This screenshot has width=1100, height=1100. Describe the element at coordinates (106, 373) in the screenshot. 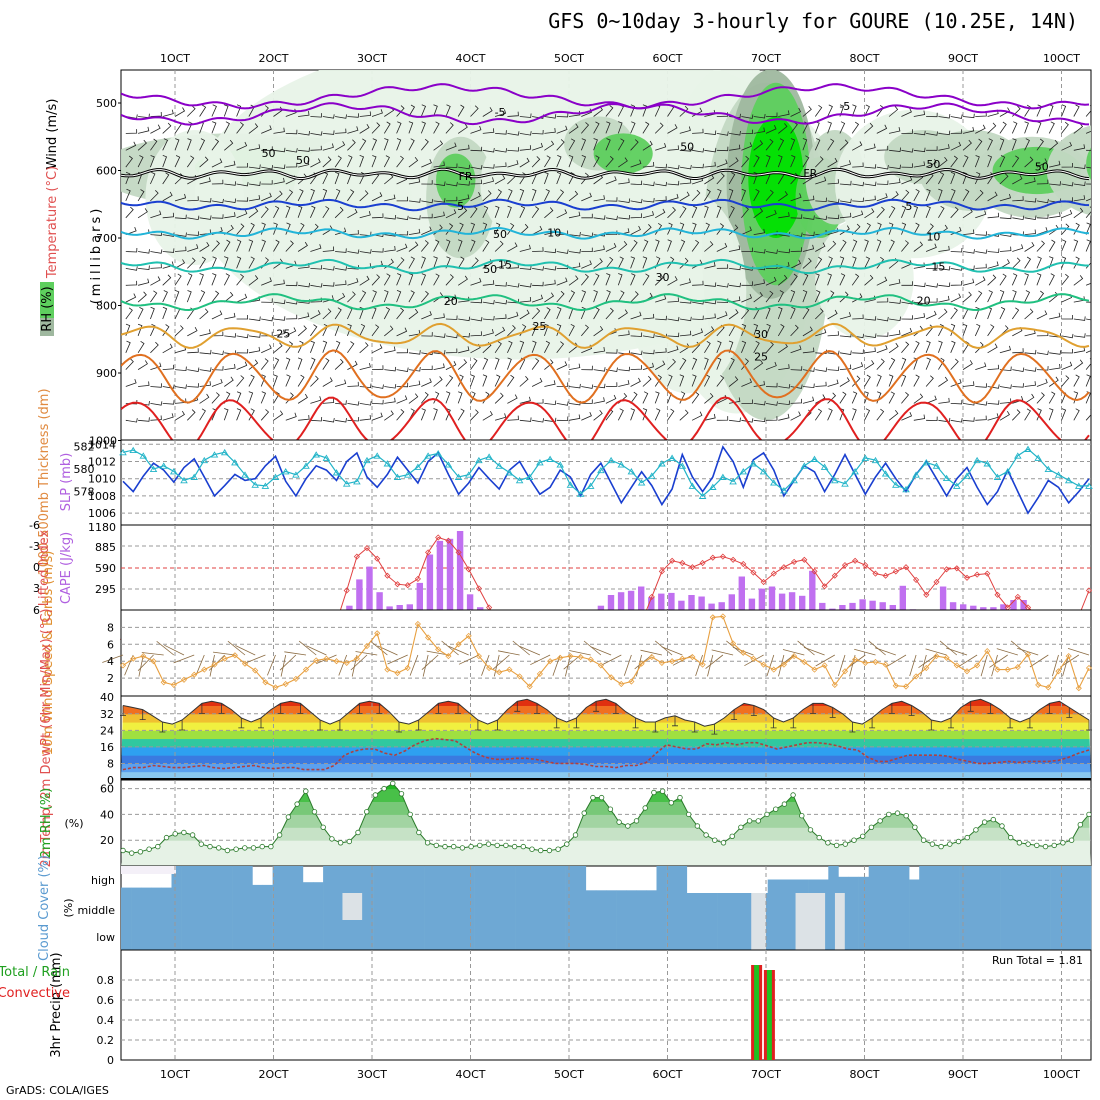

I see `ua-y-tick-4: 900` at that location.